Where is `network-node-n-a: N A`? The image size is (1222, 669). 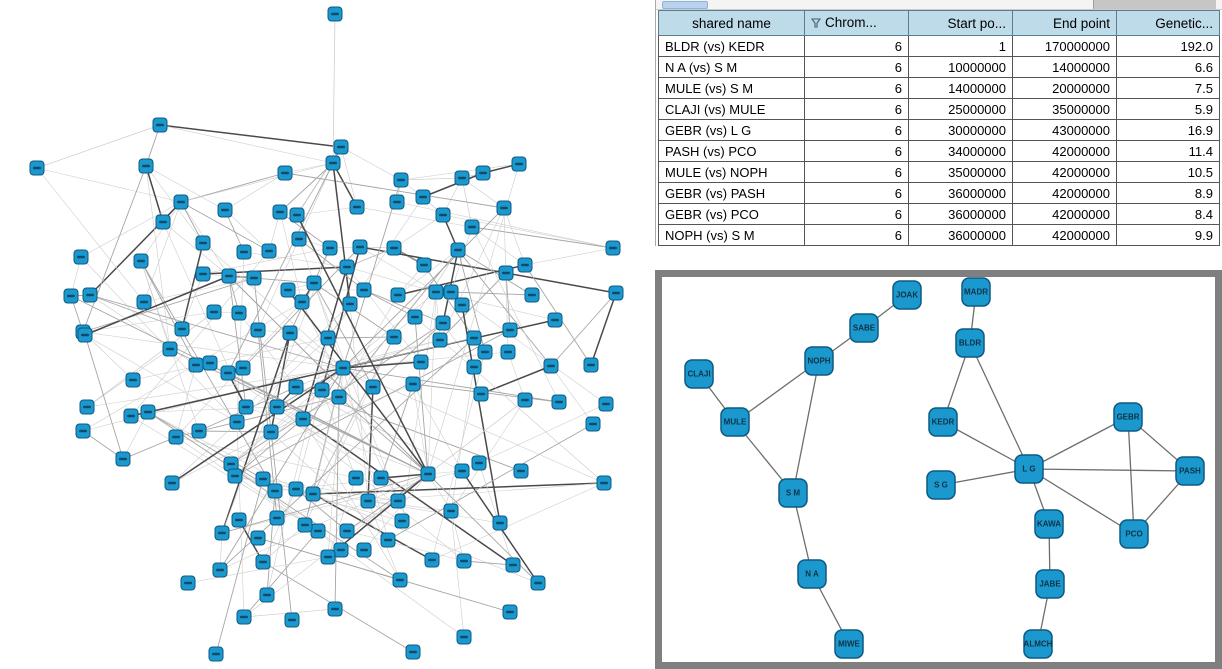 network-node-n-a: N A is located at coordinates (812, 574).